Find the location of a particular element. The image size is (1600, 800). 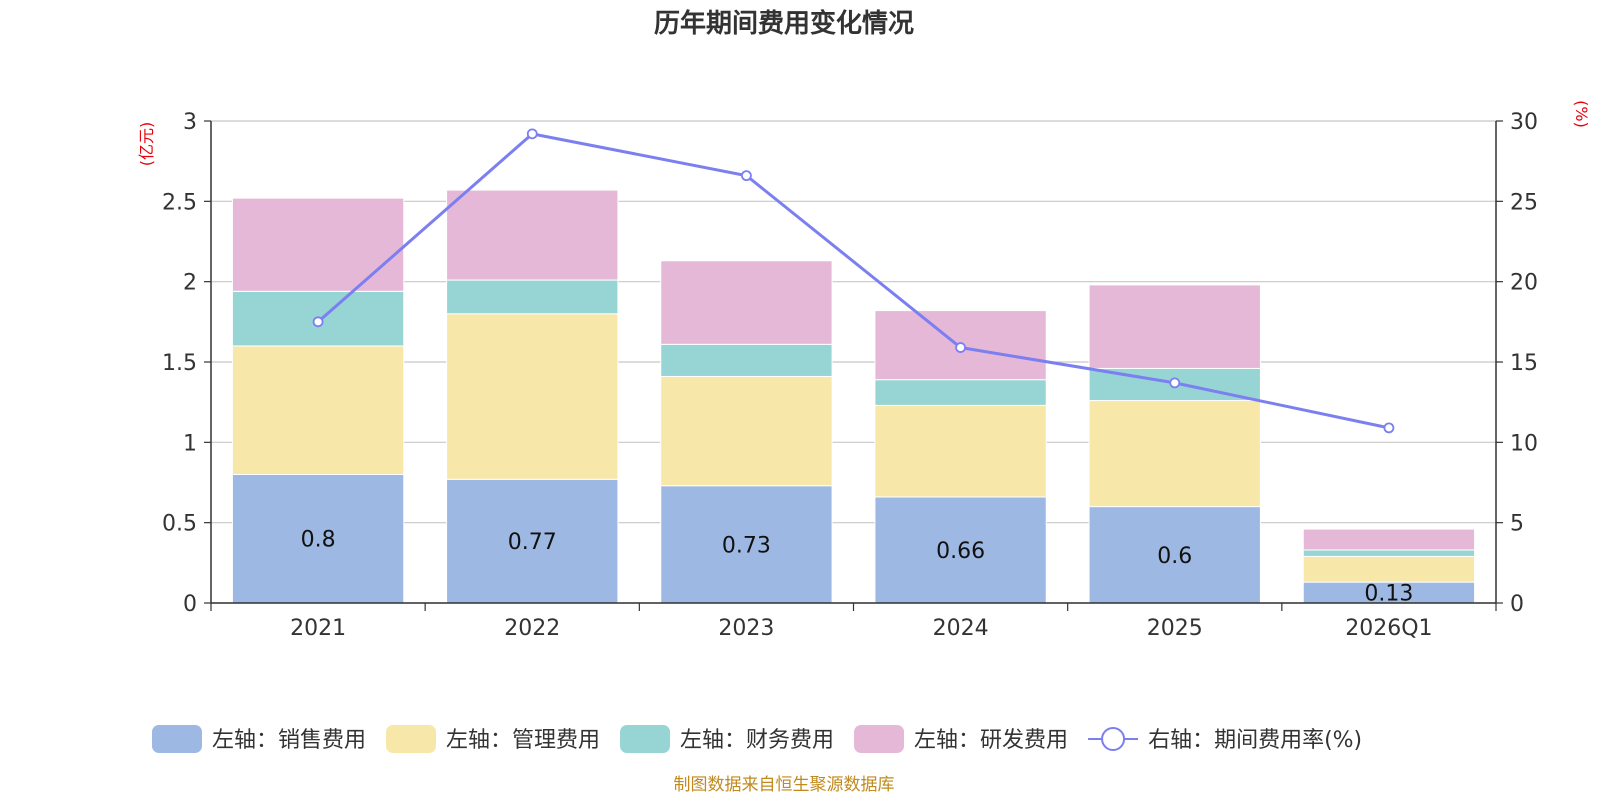

bar-series-0-2024 is located at coordinates (960, 550).